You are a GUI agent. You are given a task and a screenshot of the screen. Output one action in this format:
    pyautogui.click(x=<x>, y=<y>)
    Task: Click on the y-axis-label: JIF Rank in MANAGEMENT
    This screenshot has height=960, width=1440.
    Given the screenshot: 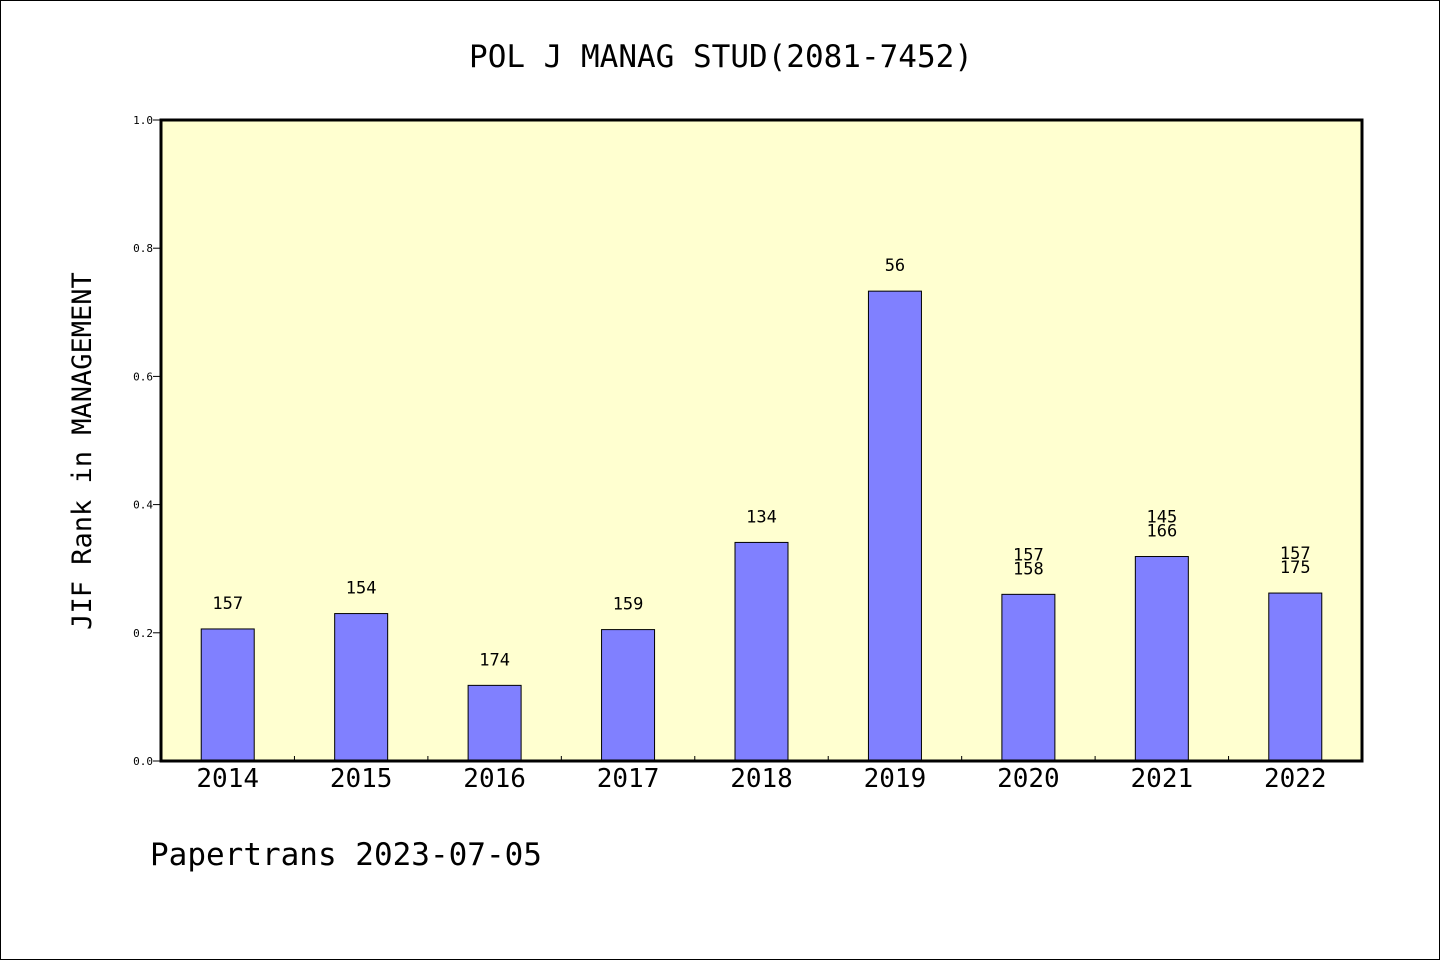 What is the action you would take?
    pyautogui.click(x=82, y=451)
    